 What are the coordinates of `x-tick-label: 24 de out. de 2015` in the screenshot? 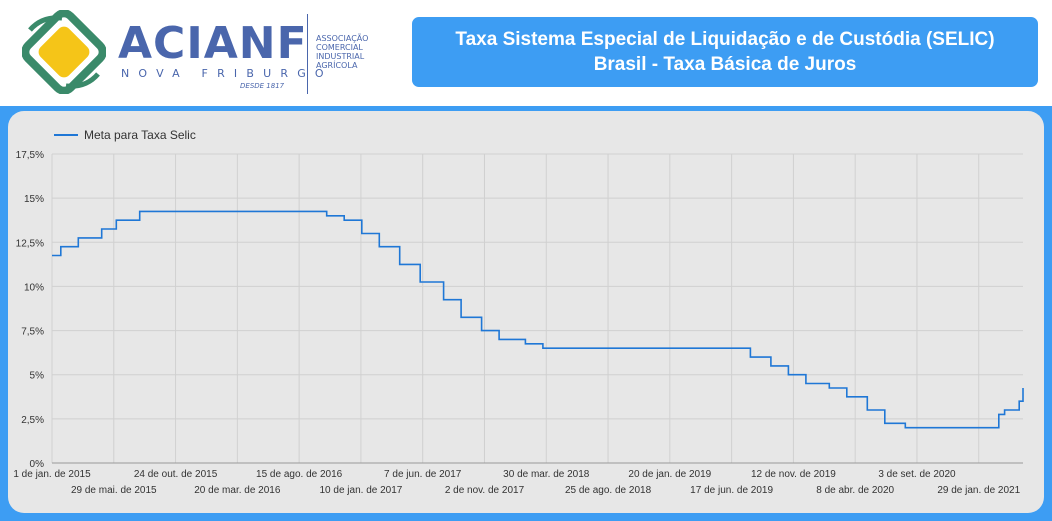 It's located at (176, 474).